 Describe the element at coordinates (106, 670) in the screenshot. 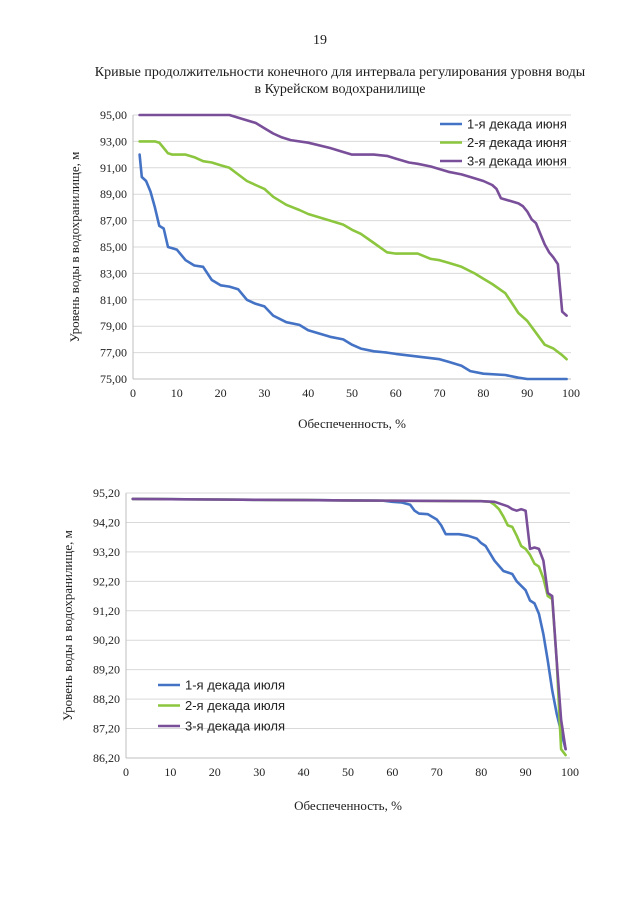

I see `y-tick-label: 89,20` at that location.